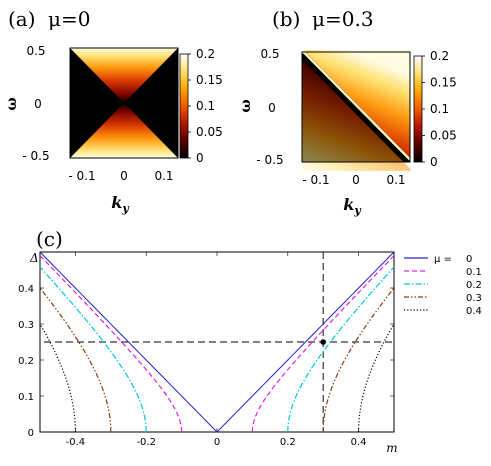 This screenshot has height=466, width=491. I want to click on panel-c-label: (c), so click(49, 239).